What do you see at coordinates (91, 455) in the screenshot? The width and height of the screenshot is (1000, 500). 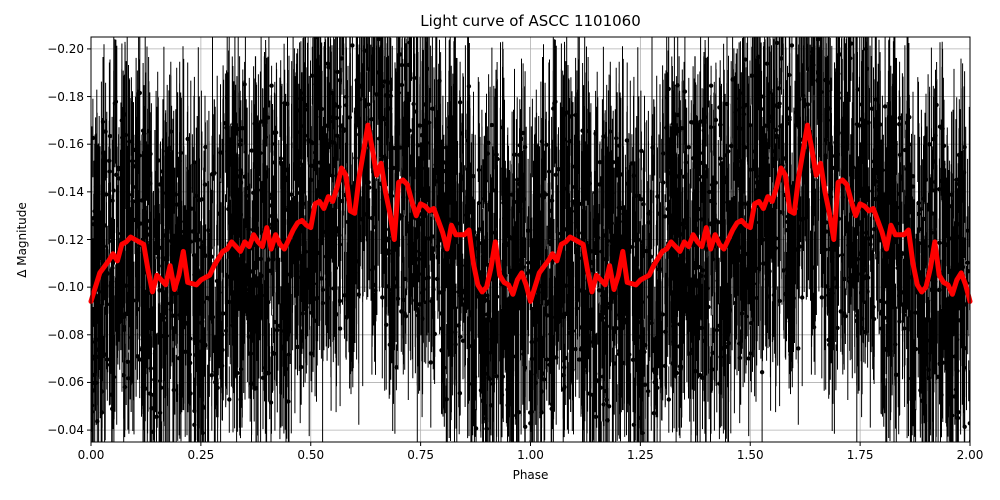 I see `x-tick-label: 0.00` at bounding box center [91, 455].